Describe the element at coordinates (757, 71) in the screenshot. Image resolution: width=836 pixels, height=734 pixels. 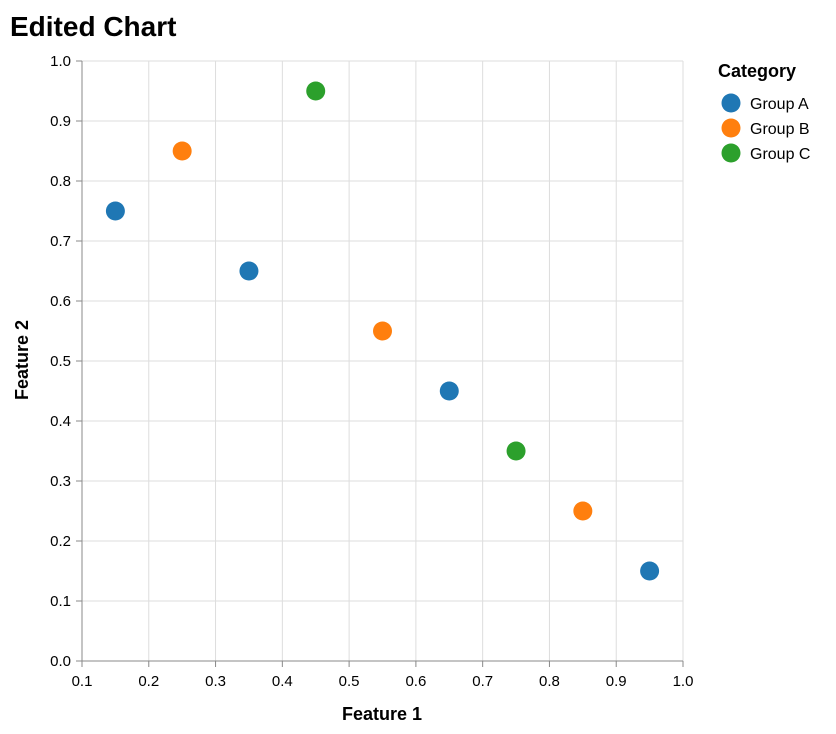
I see `legend-title: Category` at that location.